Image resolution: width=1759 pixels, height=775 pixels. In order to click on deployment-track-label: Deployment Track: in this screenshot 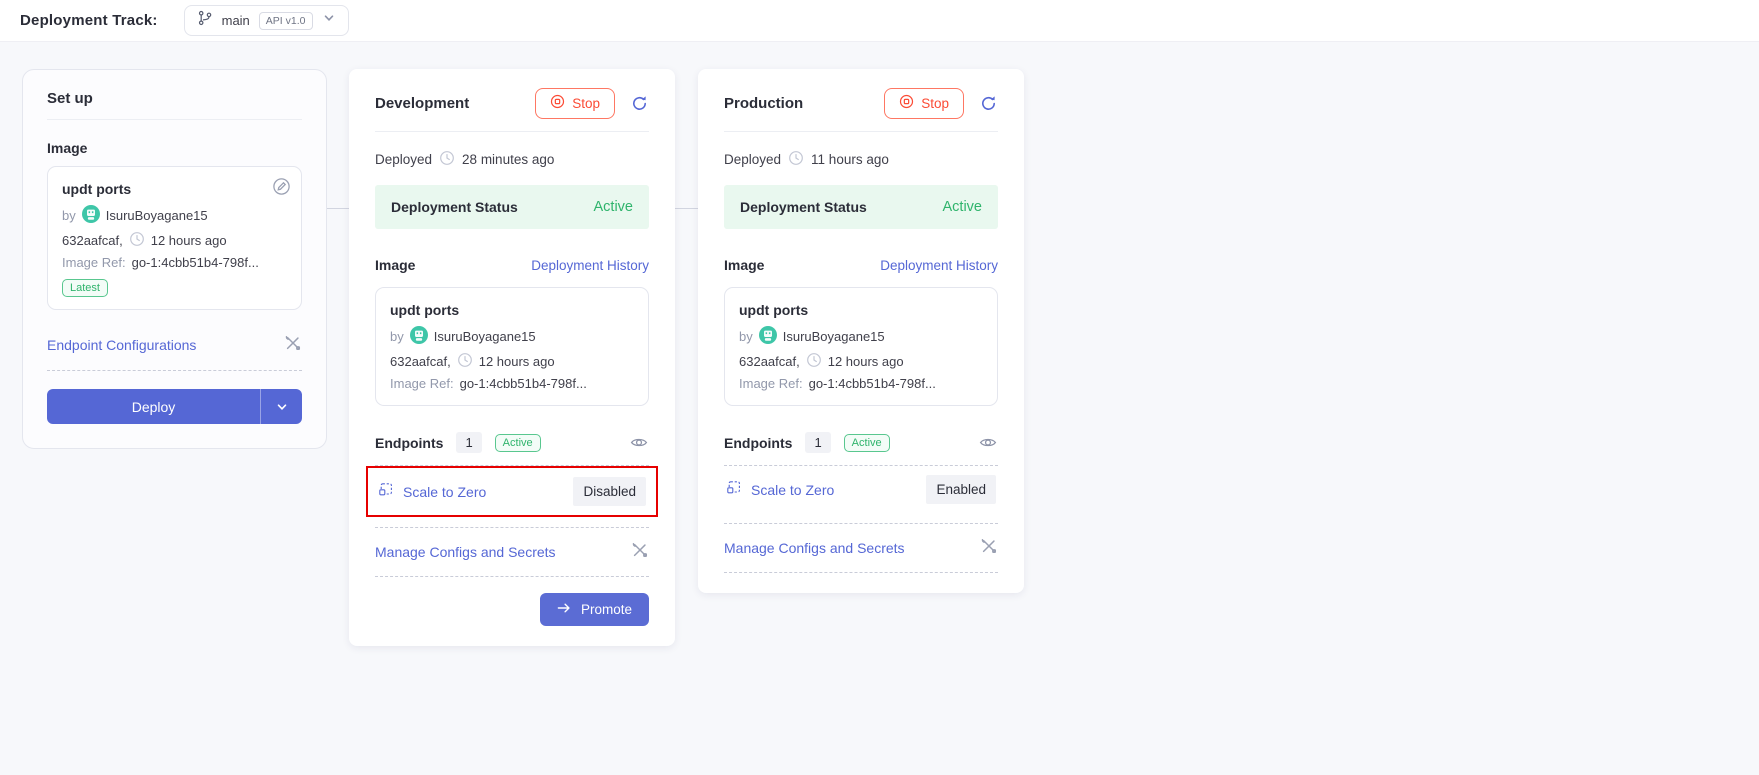, I will do `click(89, 20)`.